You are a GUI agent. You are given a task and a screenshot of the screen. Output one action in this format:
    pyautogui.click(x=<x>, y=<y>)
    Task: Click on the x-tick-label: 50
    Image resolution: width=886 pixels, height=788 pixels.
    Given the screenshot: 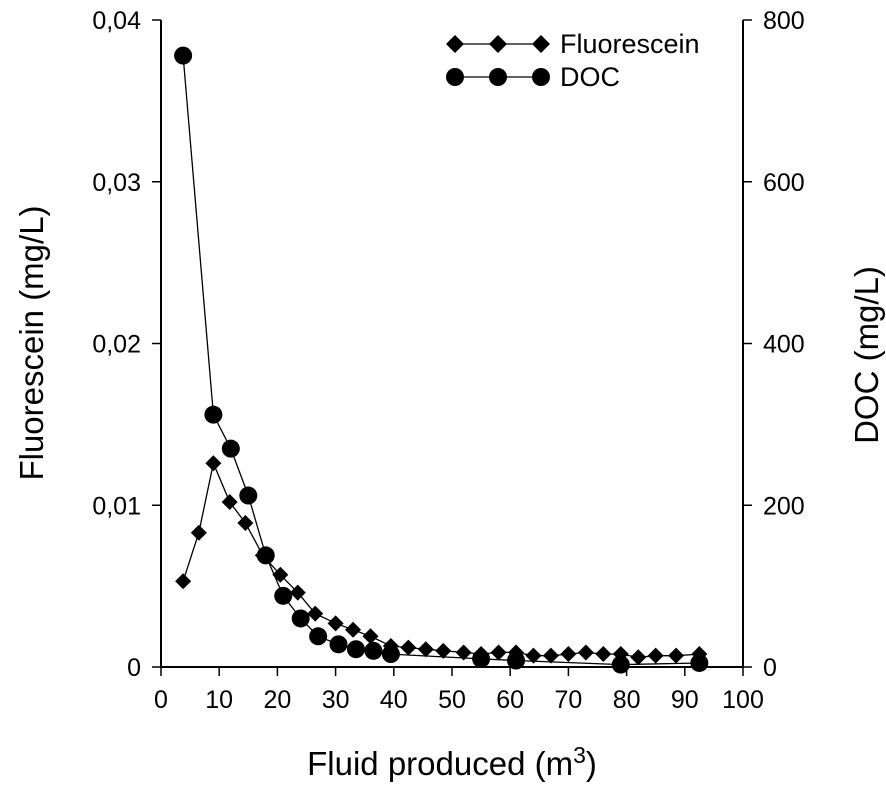 What is the action you would take?
    pyautogui.click(x=452, y=700)
    